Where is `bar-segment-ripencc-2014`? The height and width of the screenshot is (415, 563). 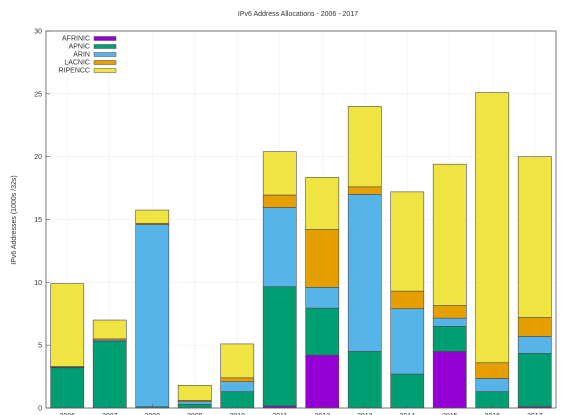
bar-segment-ripencc-2014 is located at coordinates (407, 241).